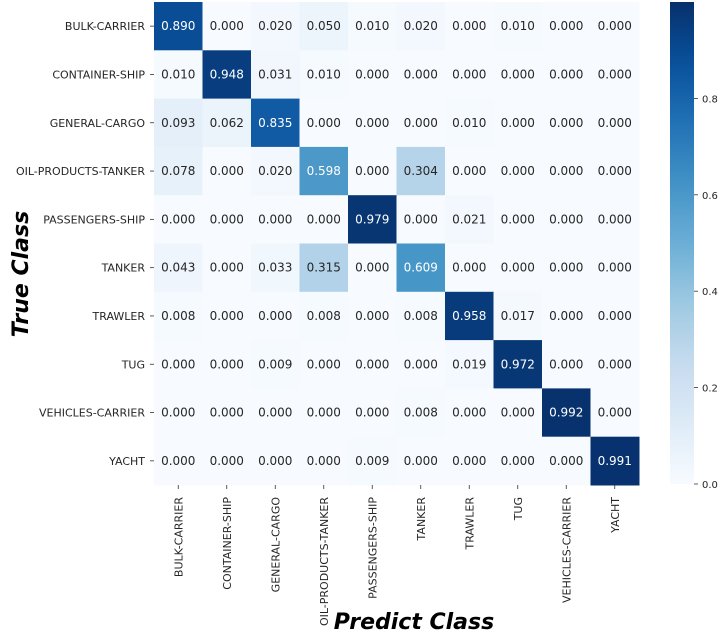 This screenshot has width=728, height=637. I want to click on column-tick-label: GENERAL-CARGO, so click(275, 545).